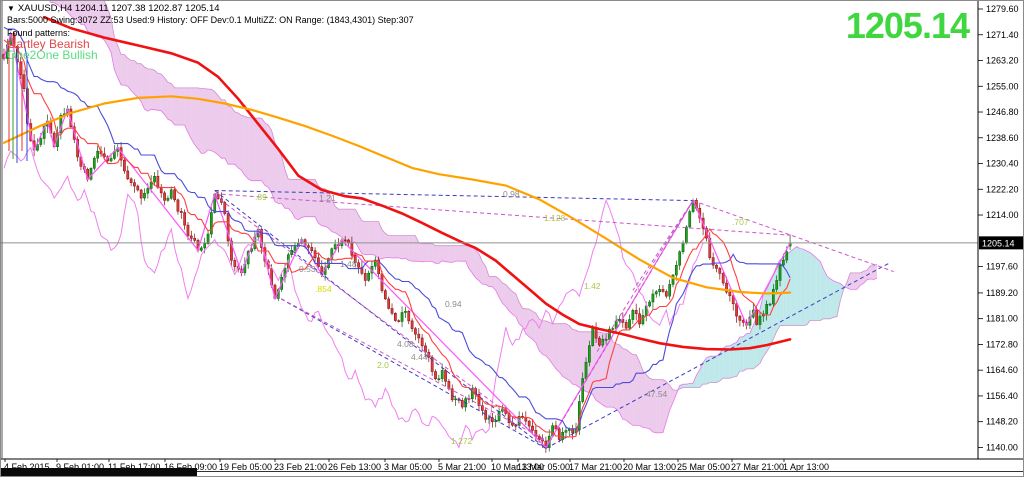 The height and width of the screenshot is (477, 1024). What do you see at coordinates (190, 467) in the screenshot?
I see `svg-text: 16 Feb 09:00` at bounding box center [190, 467].